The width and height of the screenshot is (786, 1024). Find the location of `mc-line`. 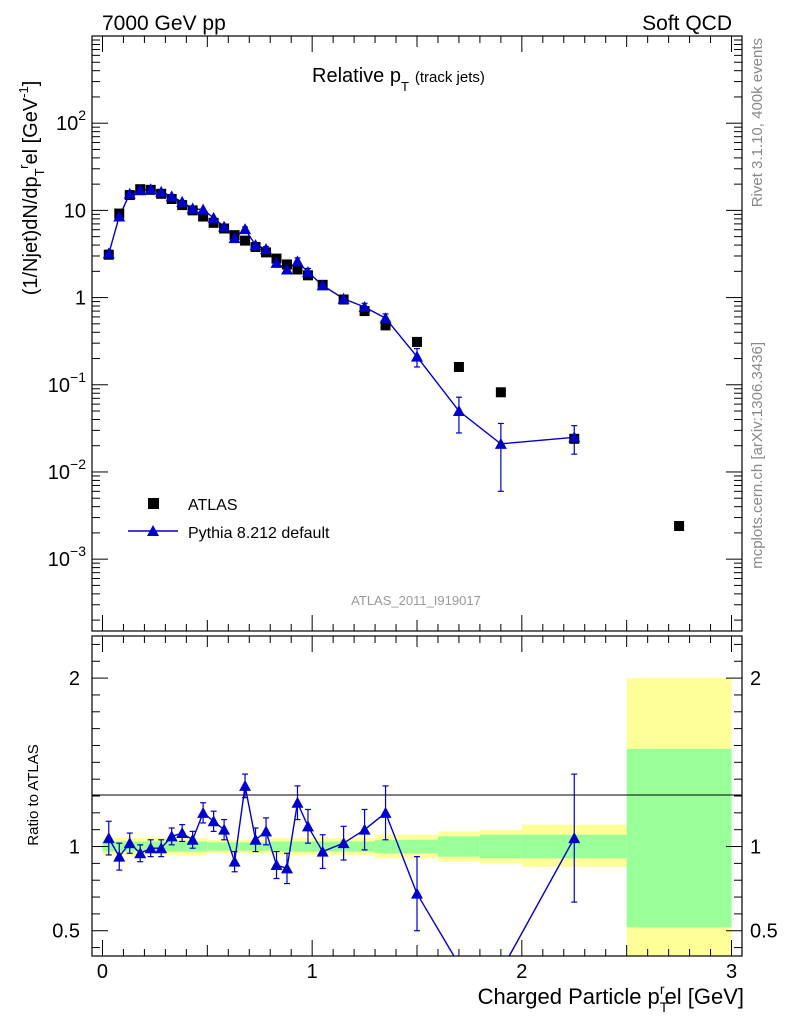

mc-line is located at coordinates (341, 316).